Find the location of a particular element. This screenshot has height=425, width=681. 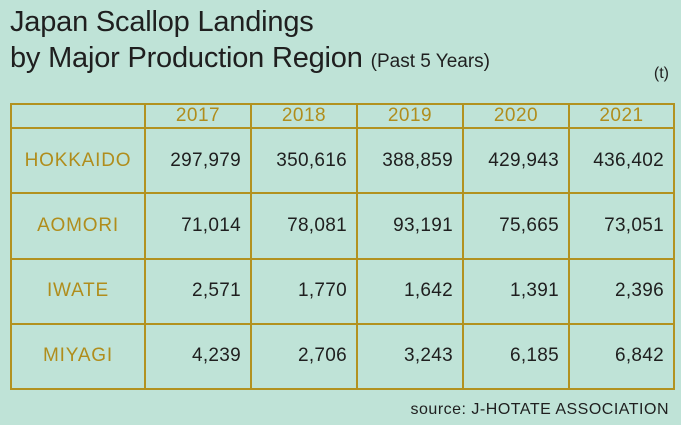

region-label: AOMORI is located at coordinates (78, 226).